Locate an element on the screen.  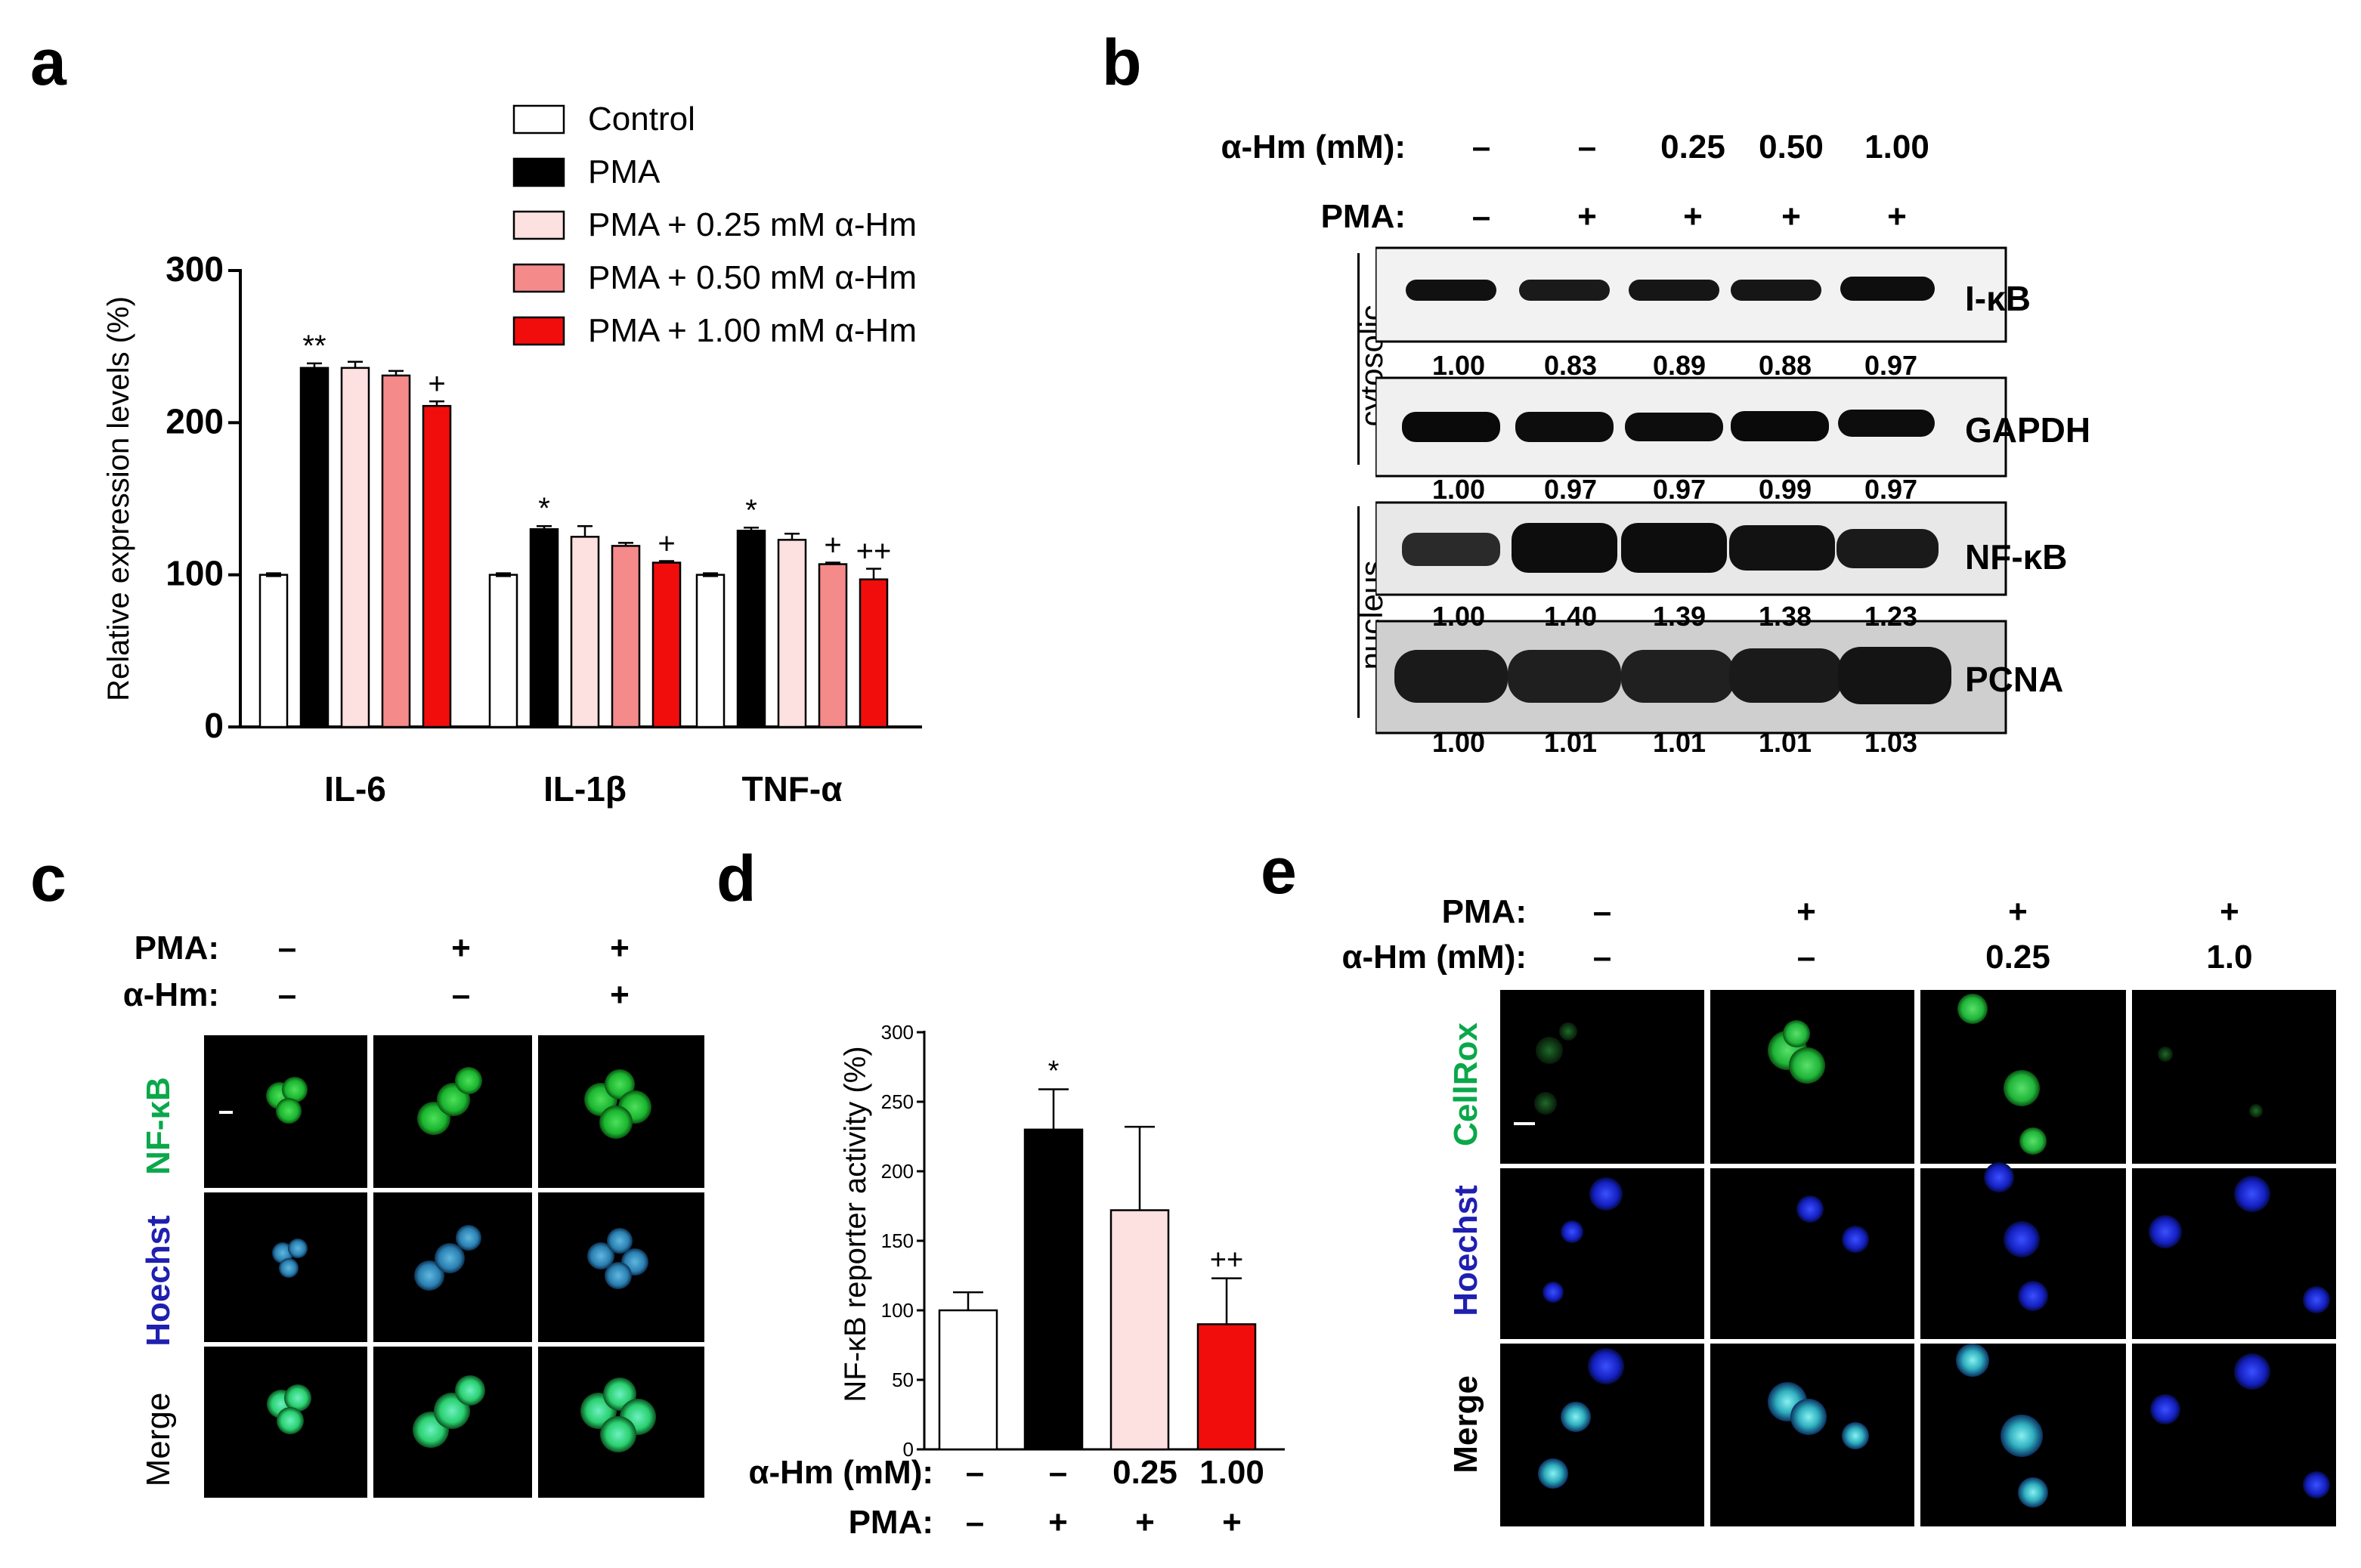
b-quant-gapdh-4: 0.99 is located at coordinates (1785, 489).